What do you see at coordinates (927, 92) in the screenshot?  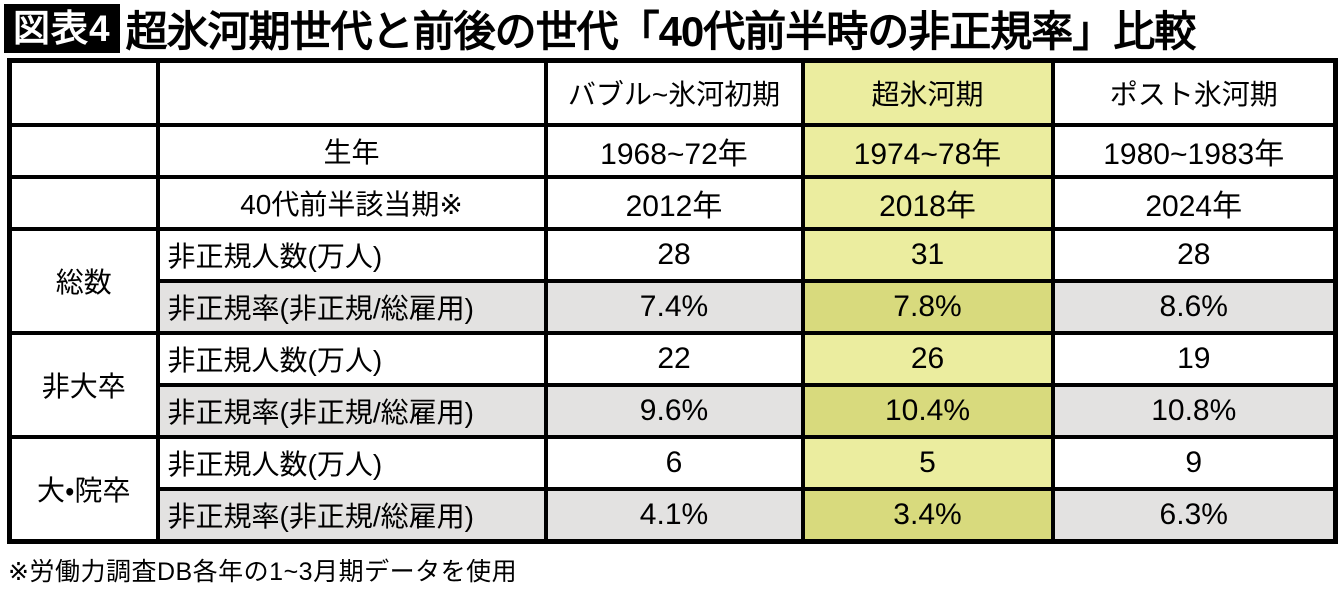 I see `col-header-super-ice-age: 超氷河期` at bounding box center [927, 92].